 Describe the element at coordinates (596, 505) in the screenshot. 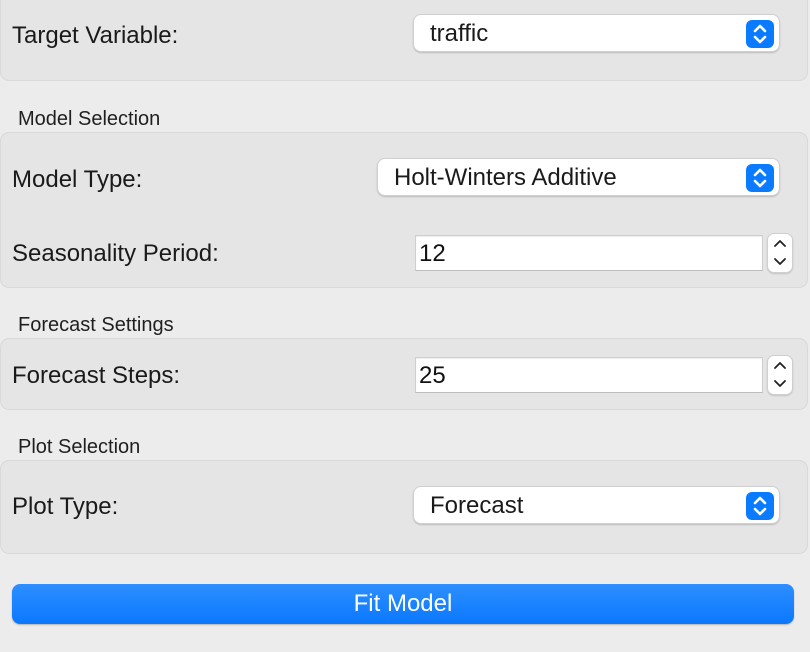

I see `plot-type-select: Forecast` at that location.